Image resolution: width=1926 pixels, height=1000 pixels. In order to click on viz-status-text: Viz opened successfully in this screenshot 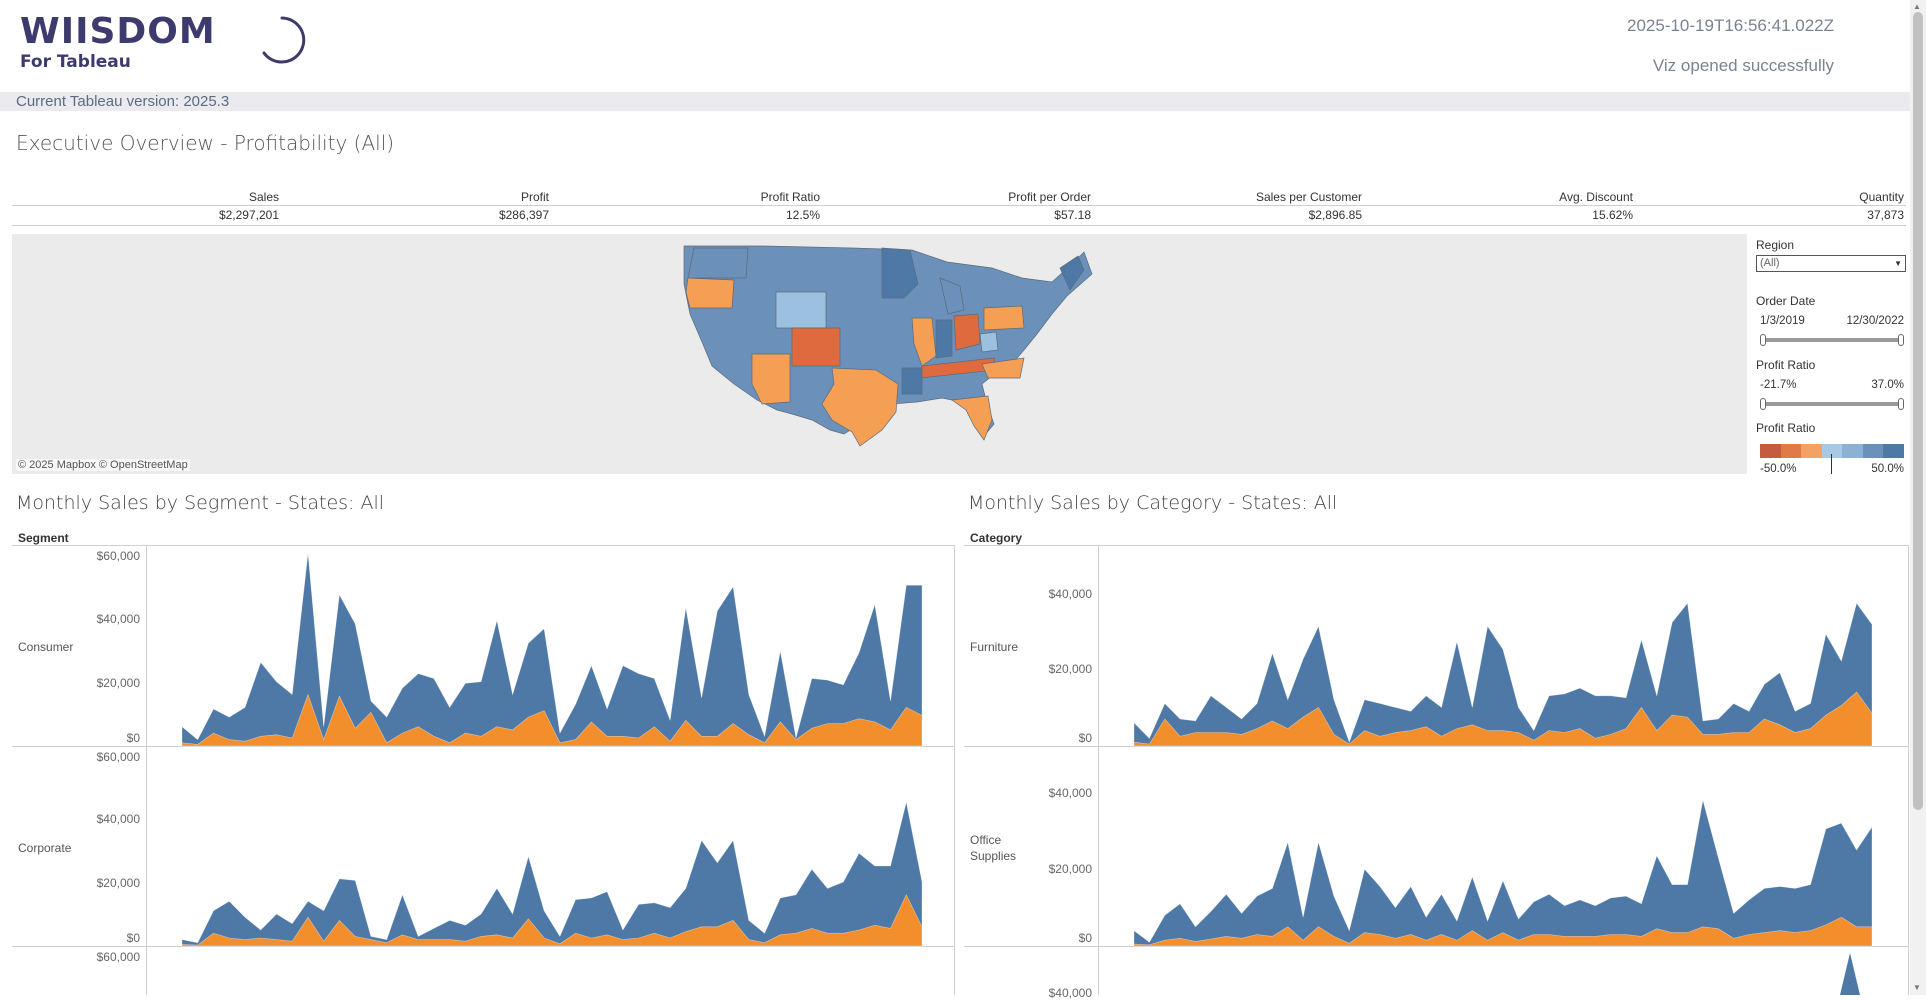, I will do `click(1743, 65)`.